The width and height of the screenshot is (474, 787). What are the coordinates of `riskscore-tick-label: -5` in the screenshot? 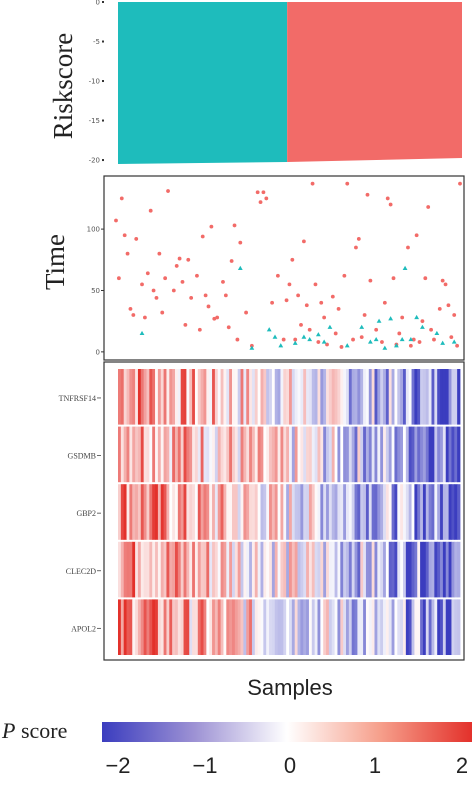 It's located at (96, 42).